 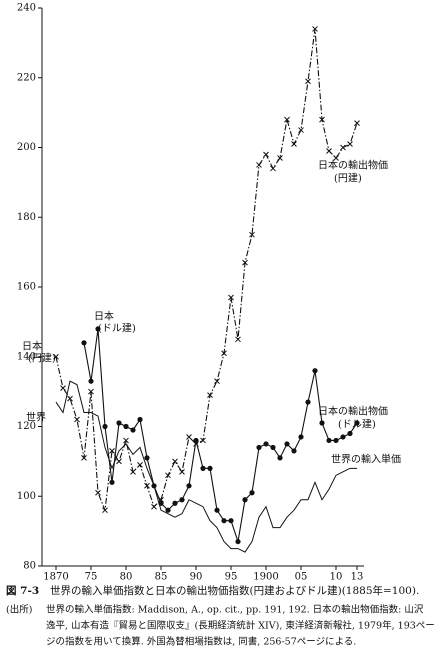 I want to click on x-tick-label: 13, so click(x=357, y=577).